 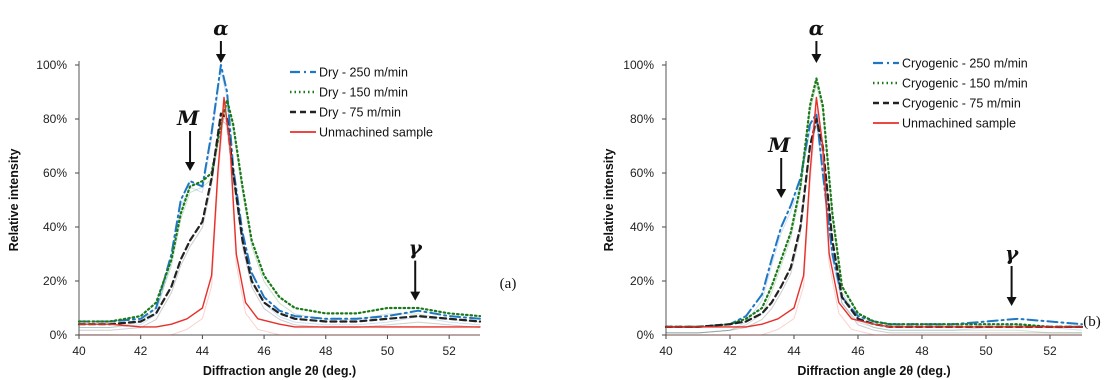 I want to click on legend-label: Dry - 250 m/min, so click(x=363, y=73).